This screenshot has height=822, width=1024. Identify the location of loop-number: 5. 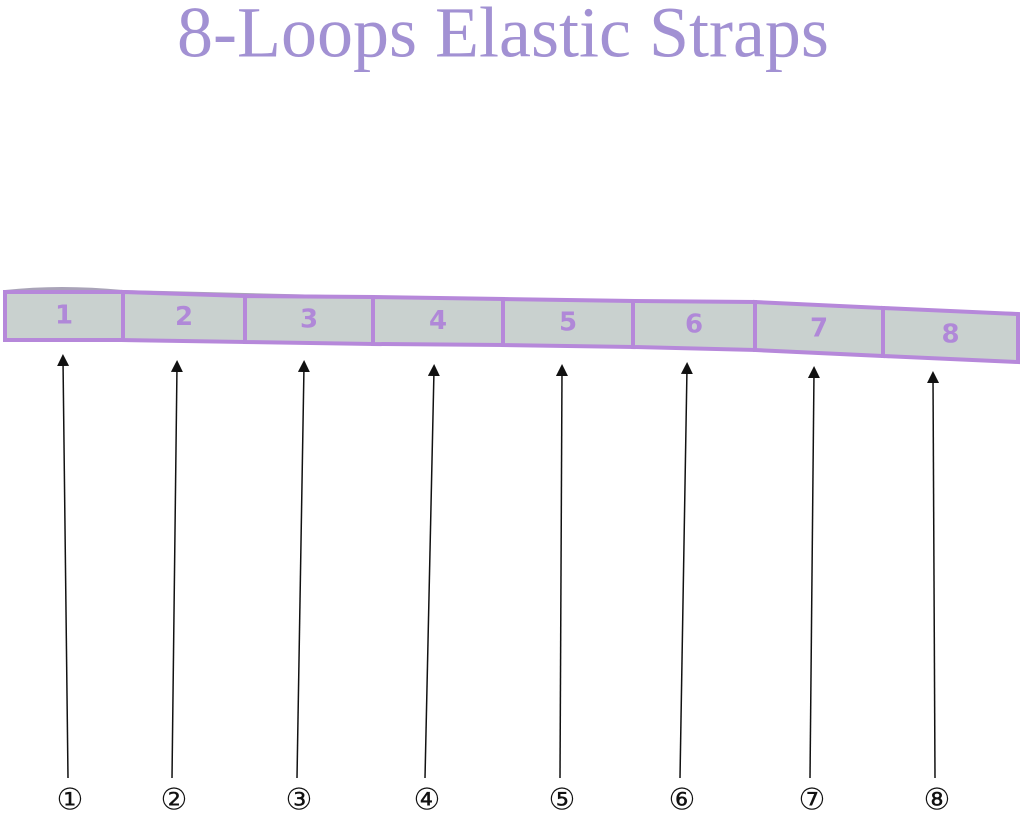
(568, 323).